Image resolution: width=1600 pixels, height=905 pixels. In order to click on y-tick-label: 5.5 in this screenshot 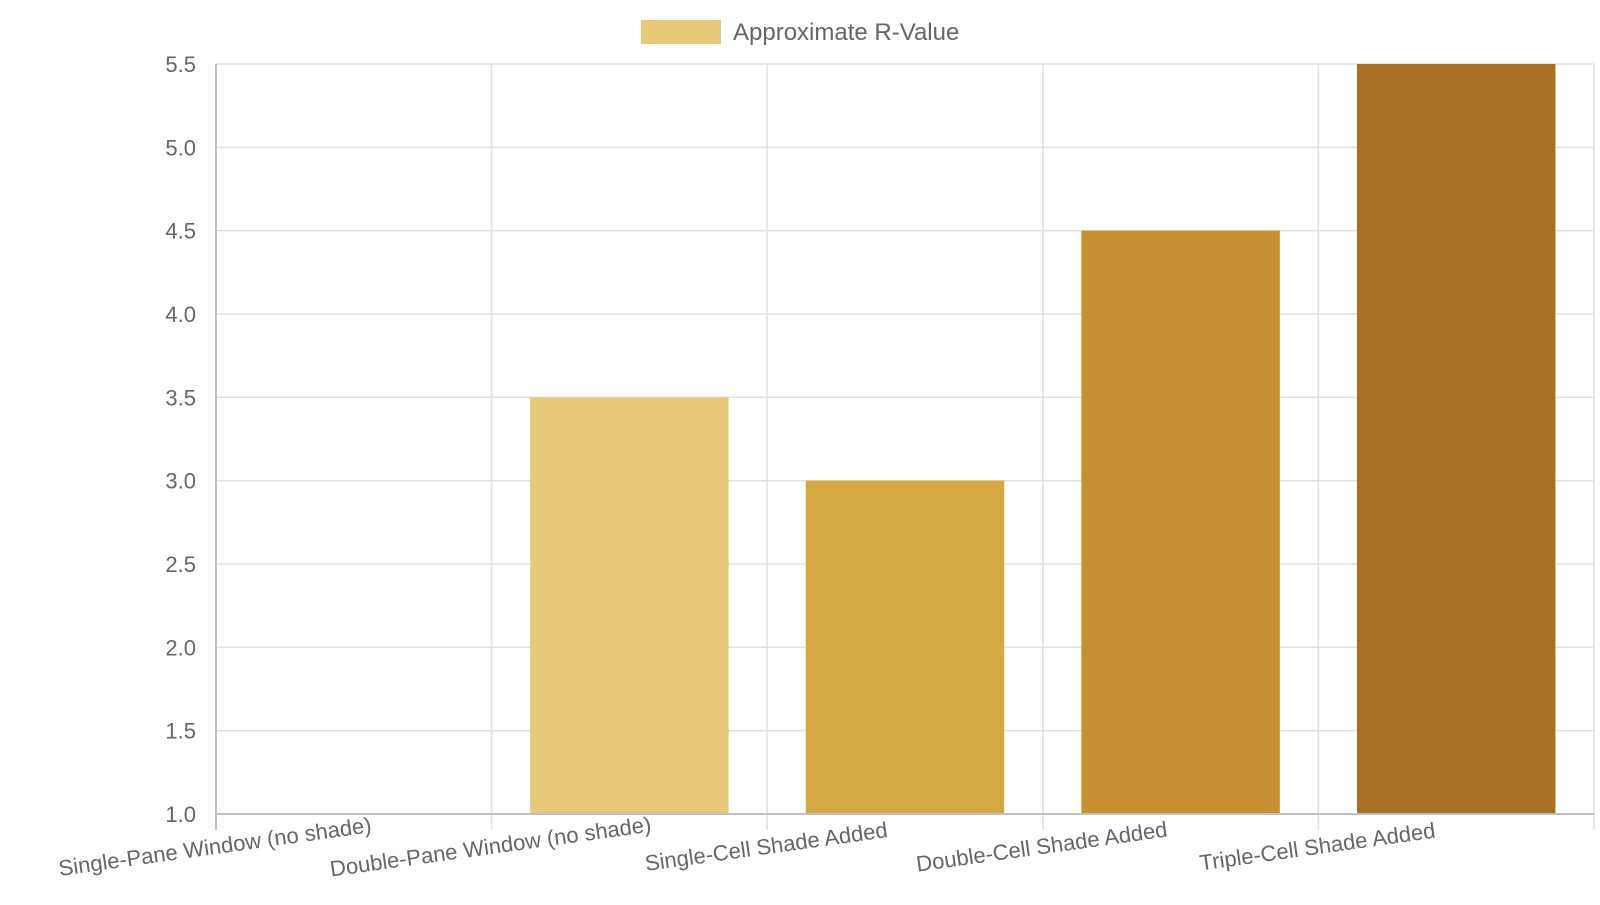, I will do `click(180, 64)`.